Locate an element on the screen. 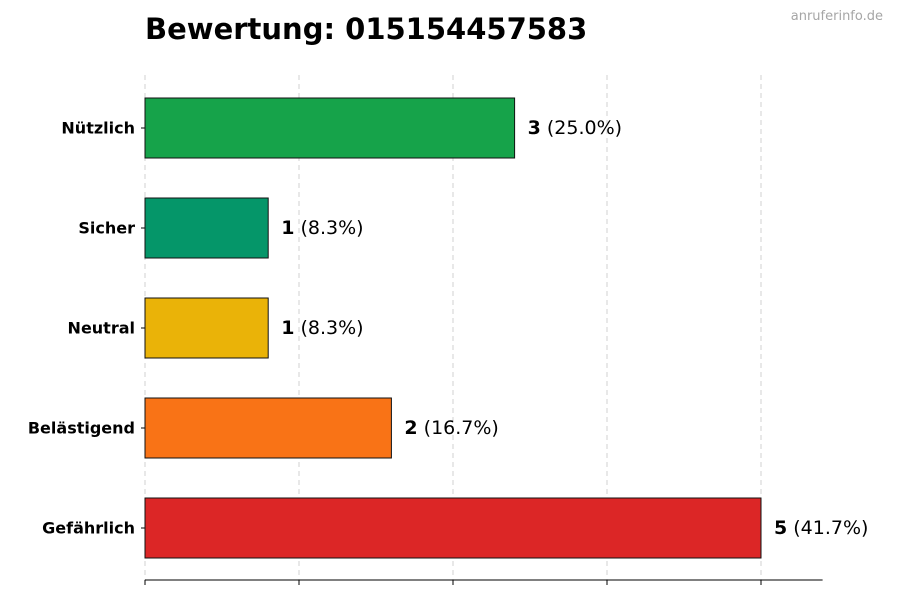 The width and height of the screenshot is (900, 600). data-label-count: 3 is located at coordinates (534, 128).